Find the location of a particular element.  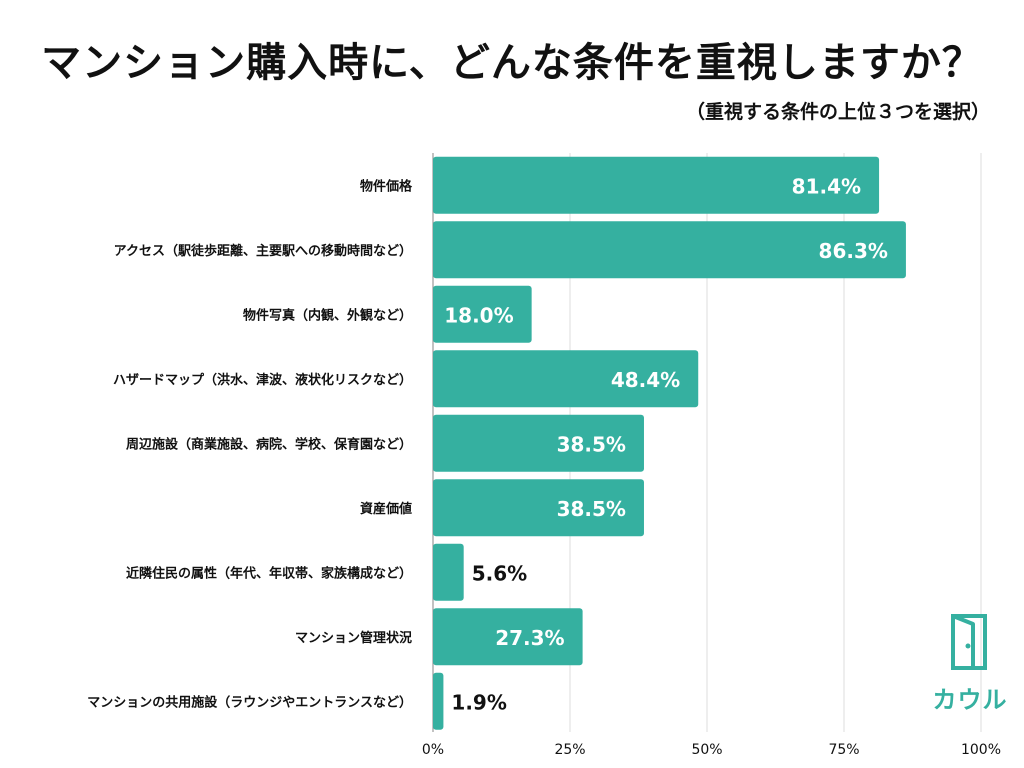

category-label: ハザードマップ（洪水、津波、液状化リスクなど） is located at coordinates (262, 380).